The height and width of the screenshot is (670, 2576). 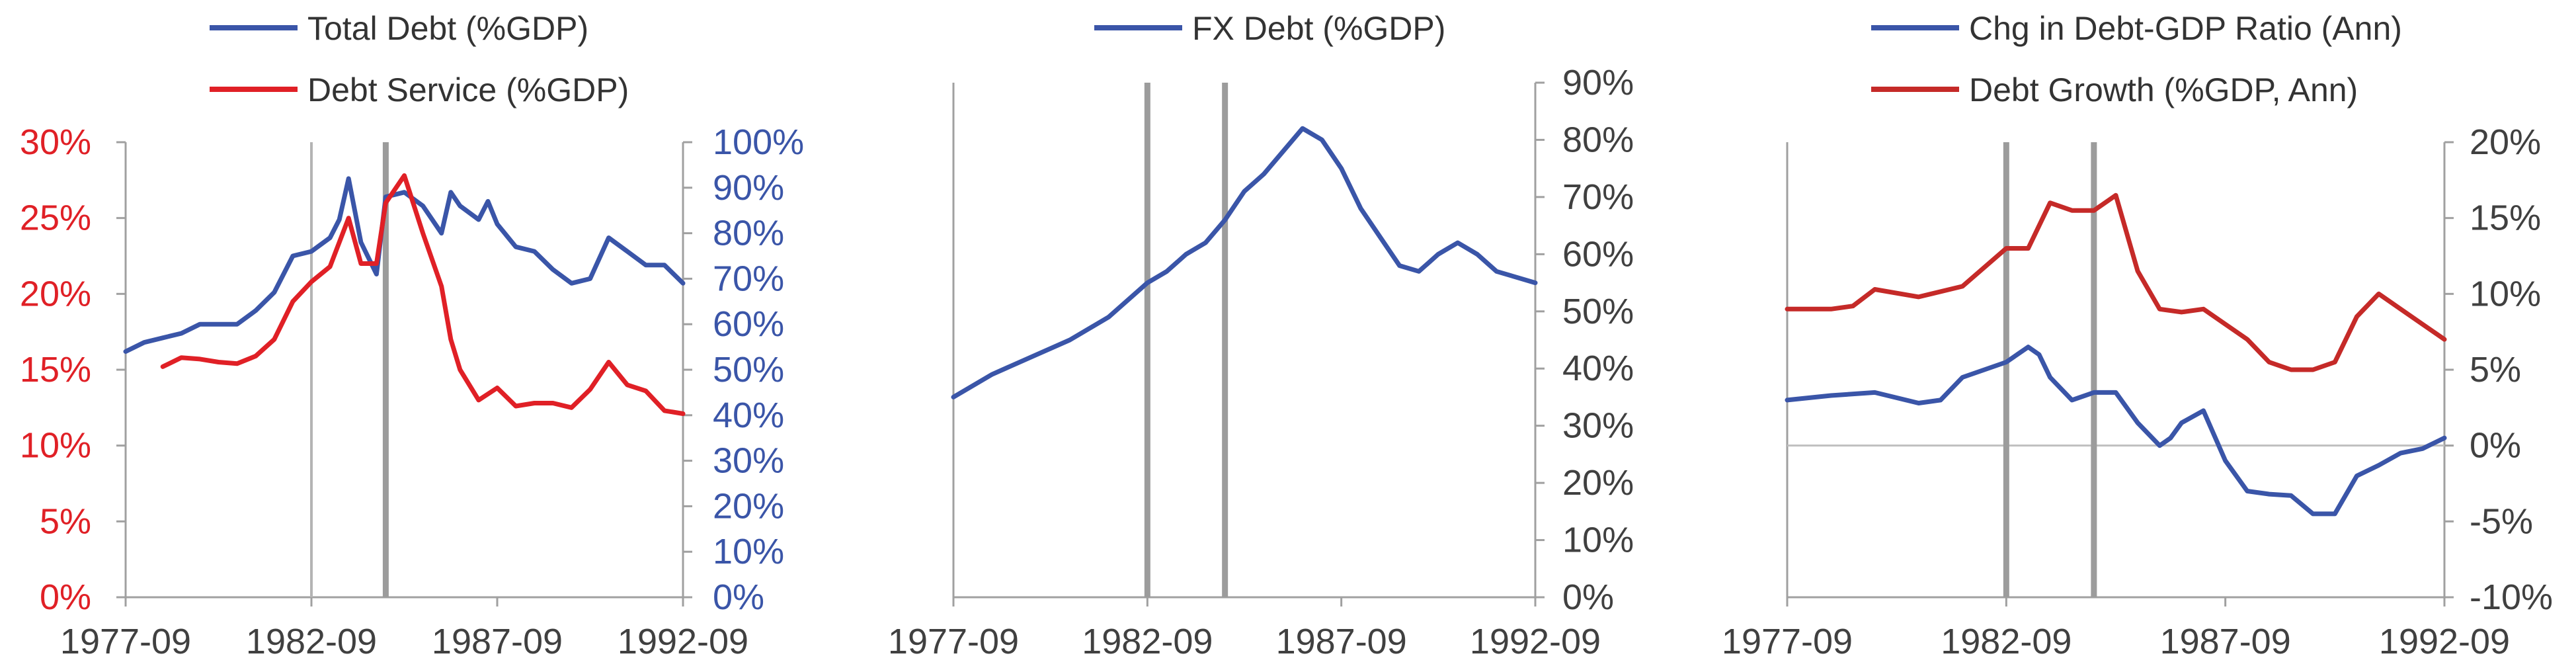 I want to click on left-y-tick-label: 30%, so click(x=55, y=142).